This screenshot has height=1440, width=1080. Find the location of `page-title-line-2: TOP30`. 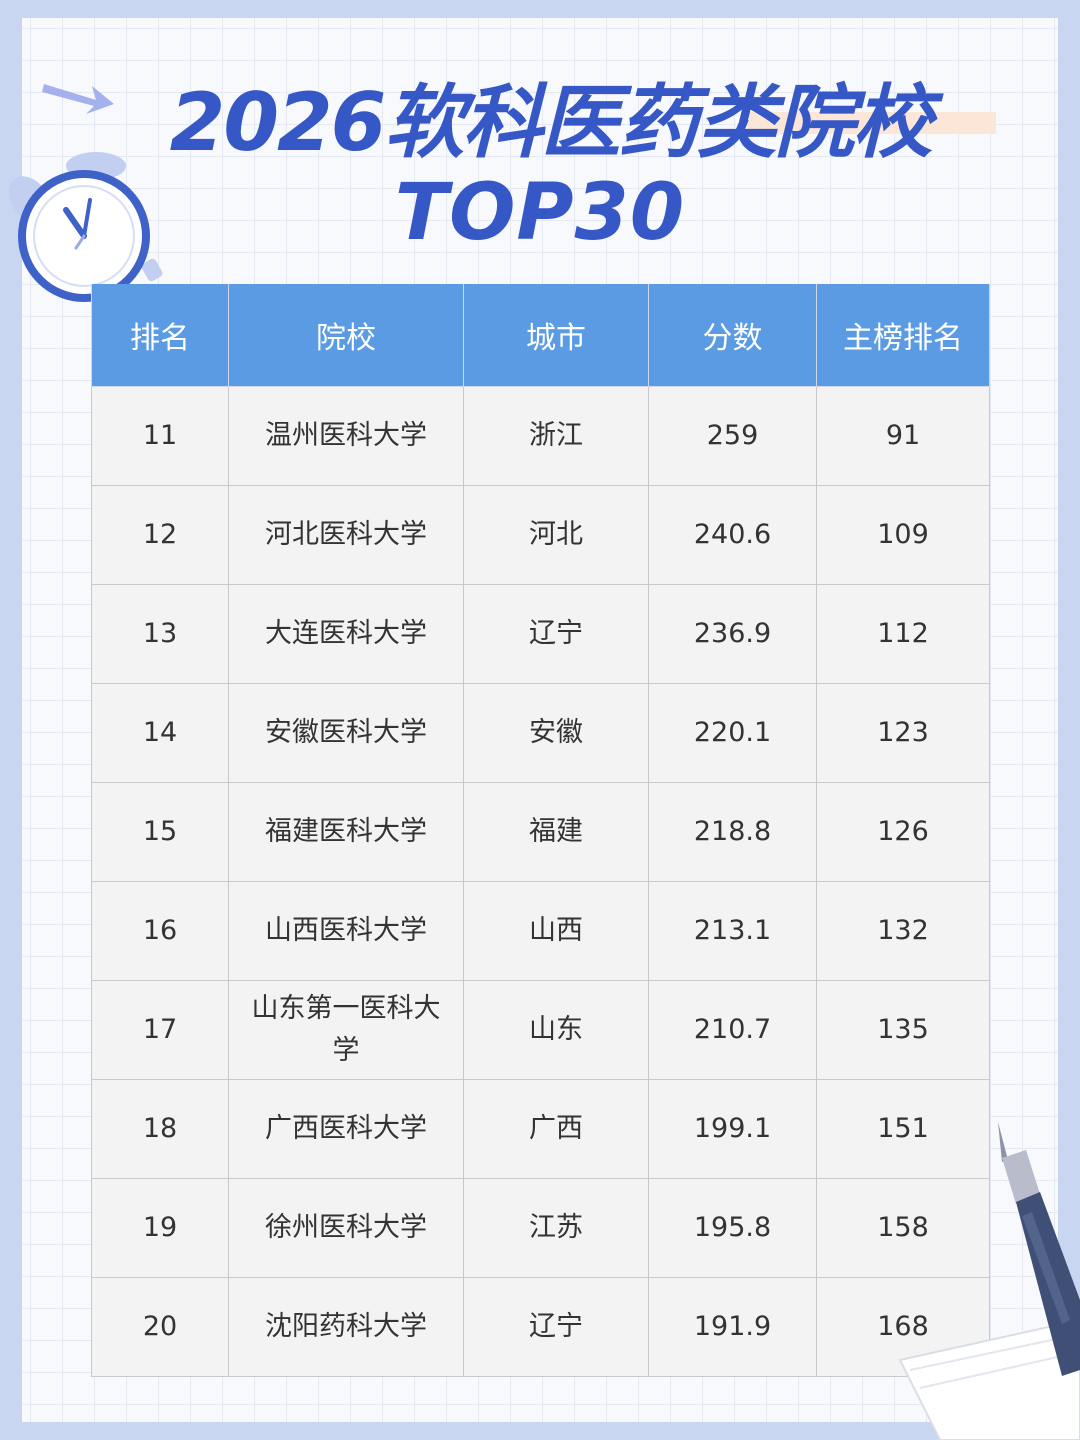

page-title-line-2: TOP30 is located at coordinates (540, 213).